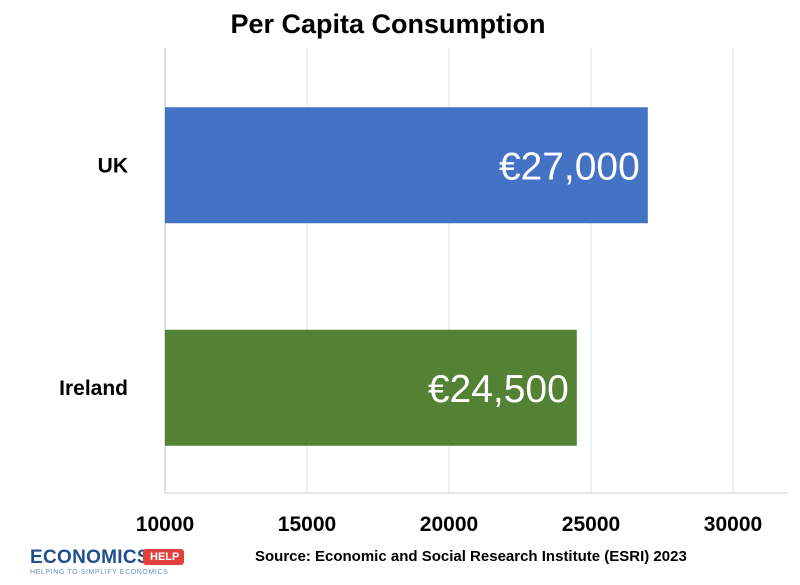 The width and height of the screenshot is (800, 585). I want to click on logo-tagline: HELPING TO SIMPLIFY ECONOMICS, so click(99, 572).